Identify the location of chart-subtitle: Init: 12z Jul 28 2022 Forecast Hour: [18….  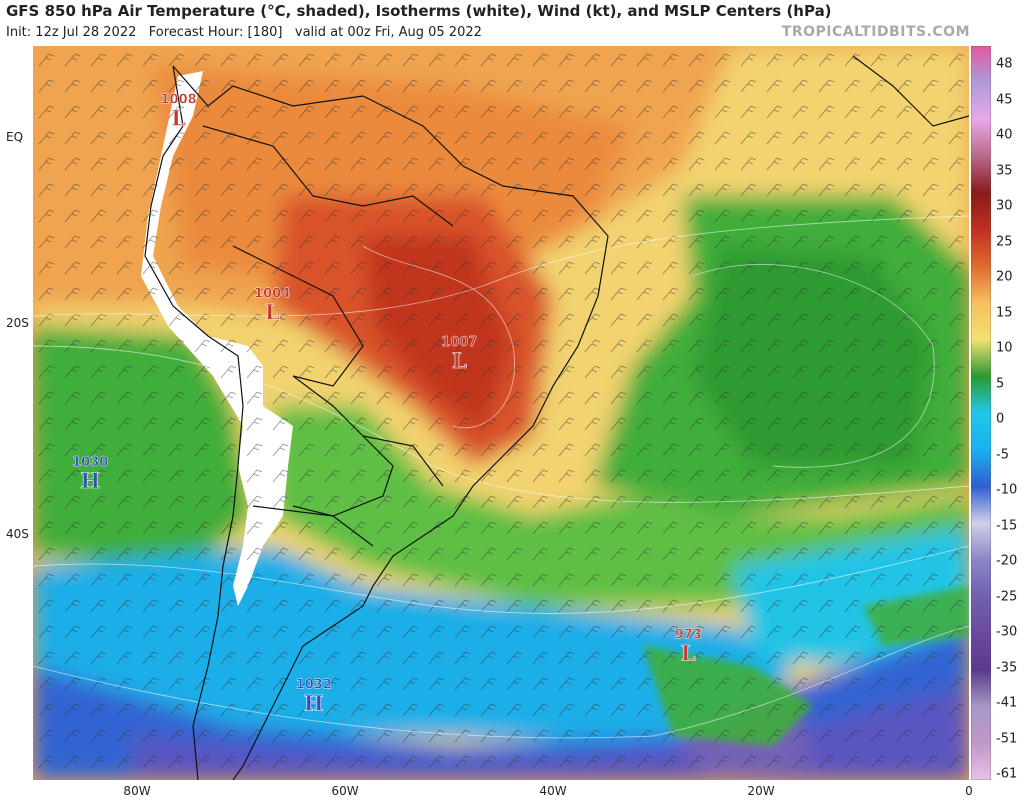
(244, 32).